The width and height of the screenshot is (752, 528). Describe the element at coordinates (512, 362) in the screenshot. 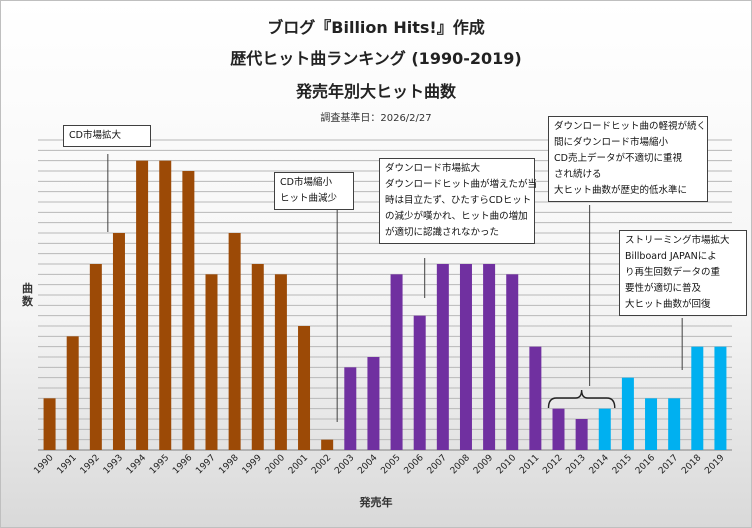

I see `bar-2010` at that location.